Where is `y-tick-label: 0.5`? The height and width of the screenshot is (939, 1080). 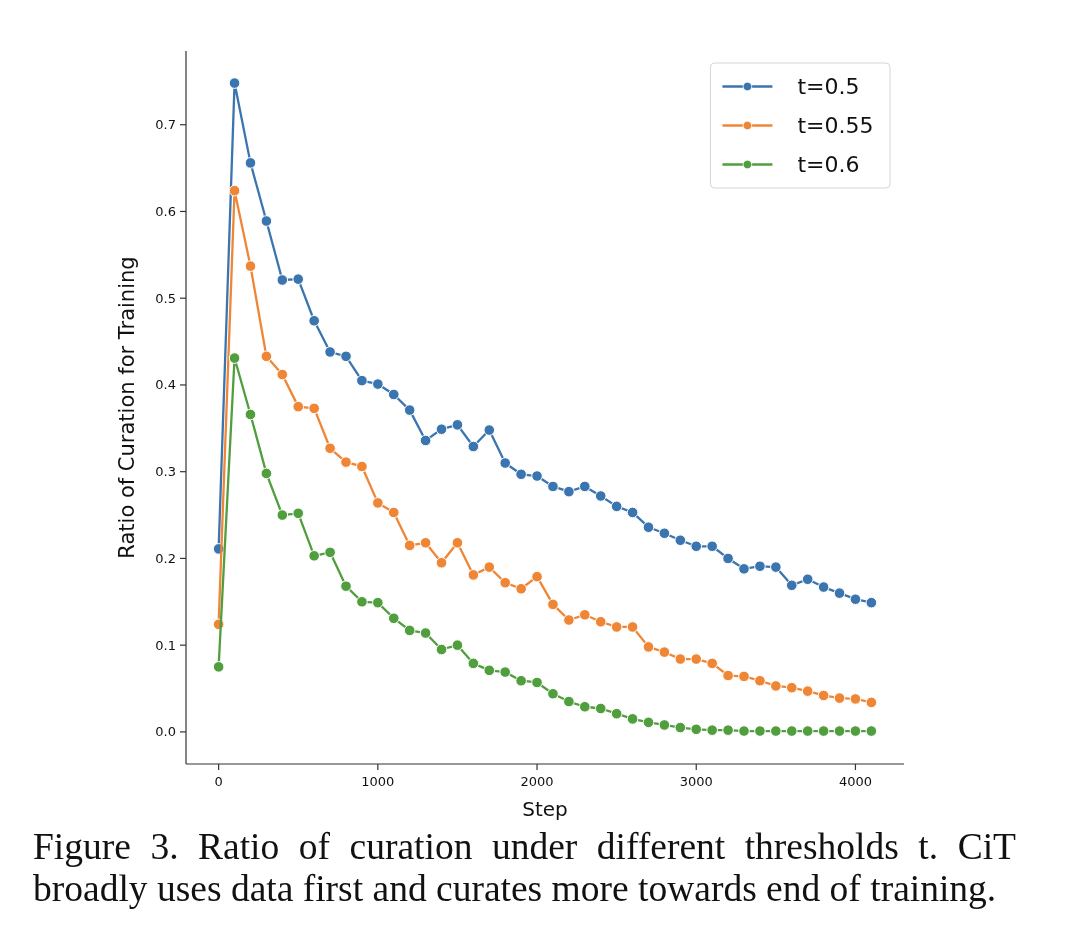
y-tick-label: 0.5 is located at coordinates (165, 298).